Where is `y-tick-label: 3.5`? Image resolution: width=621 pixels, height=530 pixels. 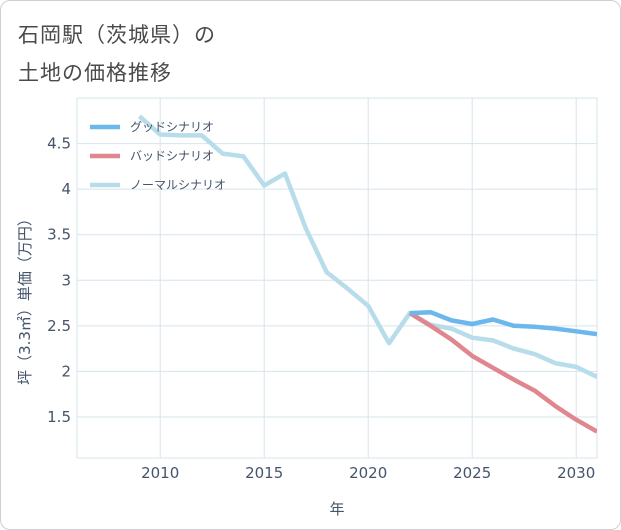
y-tick-label: 3.5 is located at coordinates (59, 235).